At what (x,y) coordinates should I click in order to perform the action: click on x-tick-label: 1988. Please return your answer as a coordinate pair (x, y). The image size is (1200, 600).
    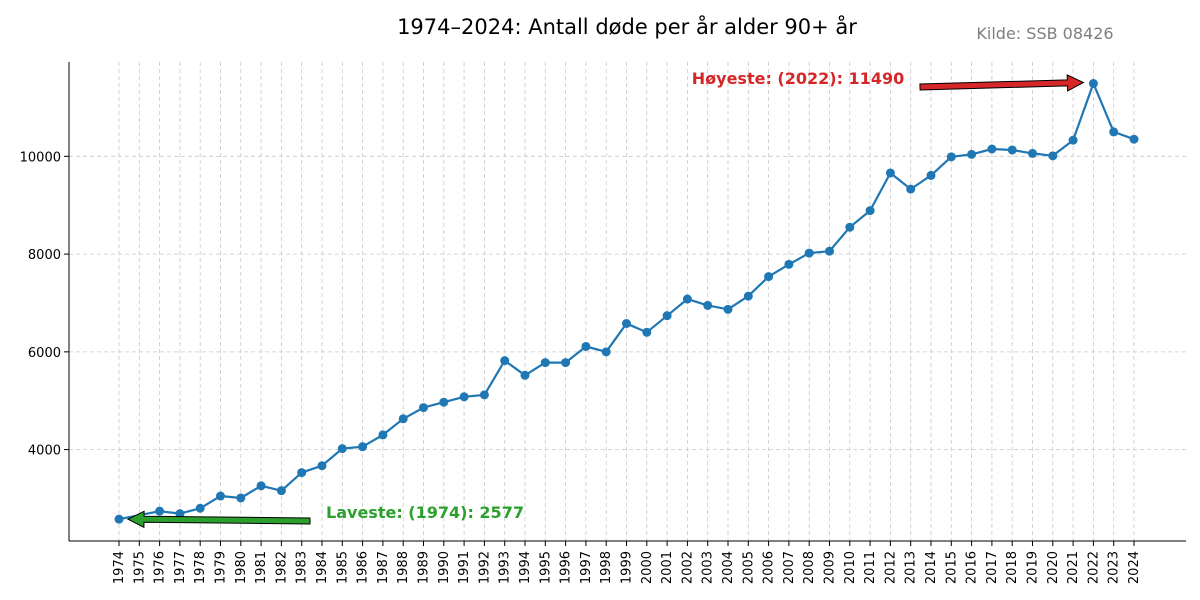
    Looking at the image, I should click on (403, 567).